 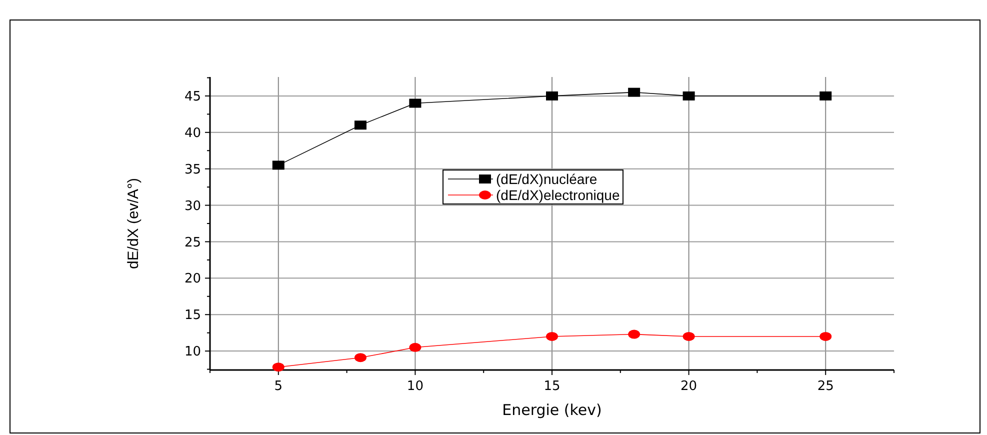 I want to click on x-tick-label: 5, so click(x=278, y=386).